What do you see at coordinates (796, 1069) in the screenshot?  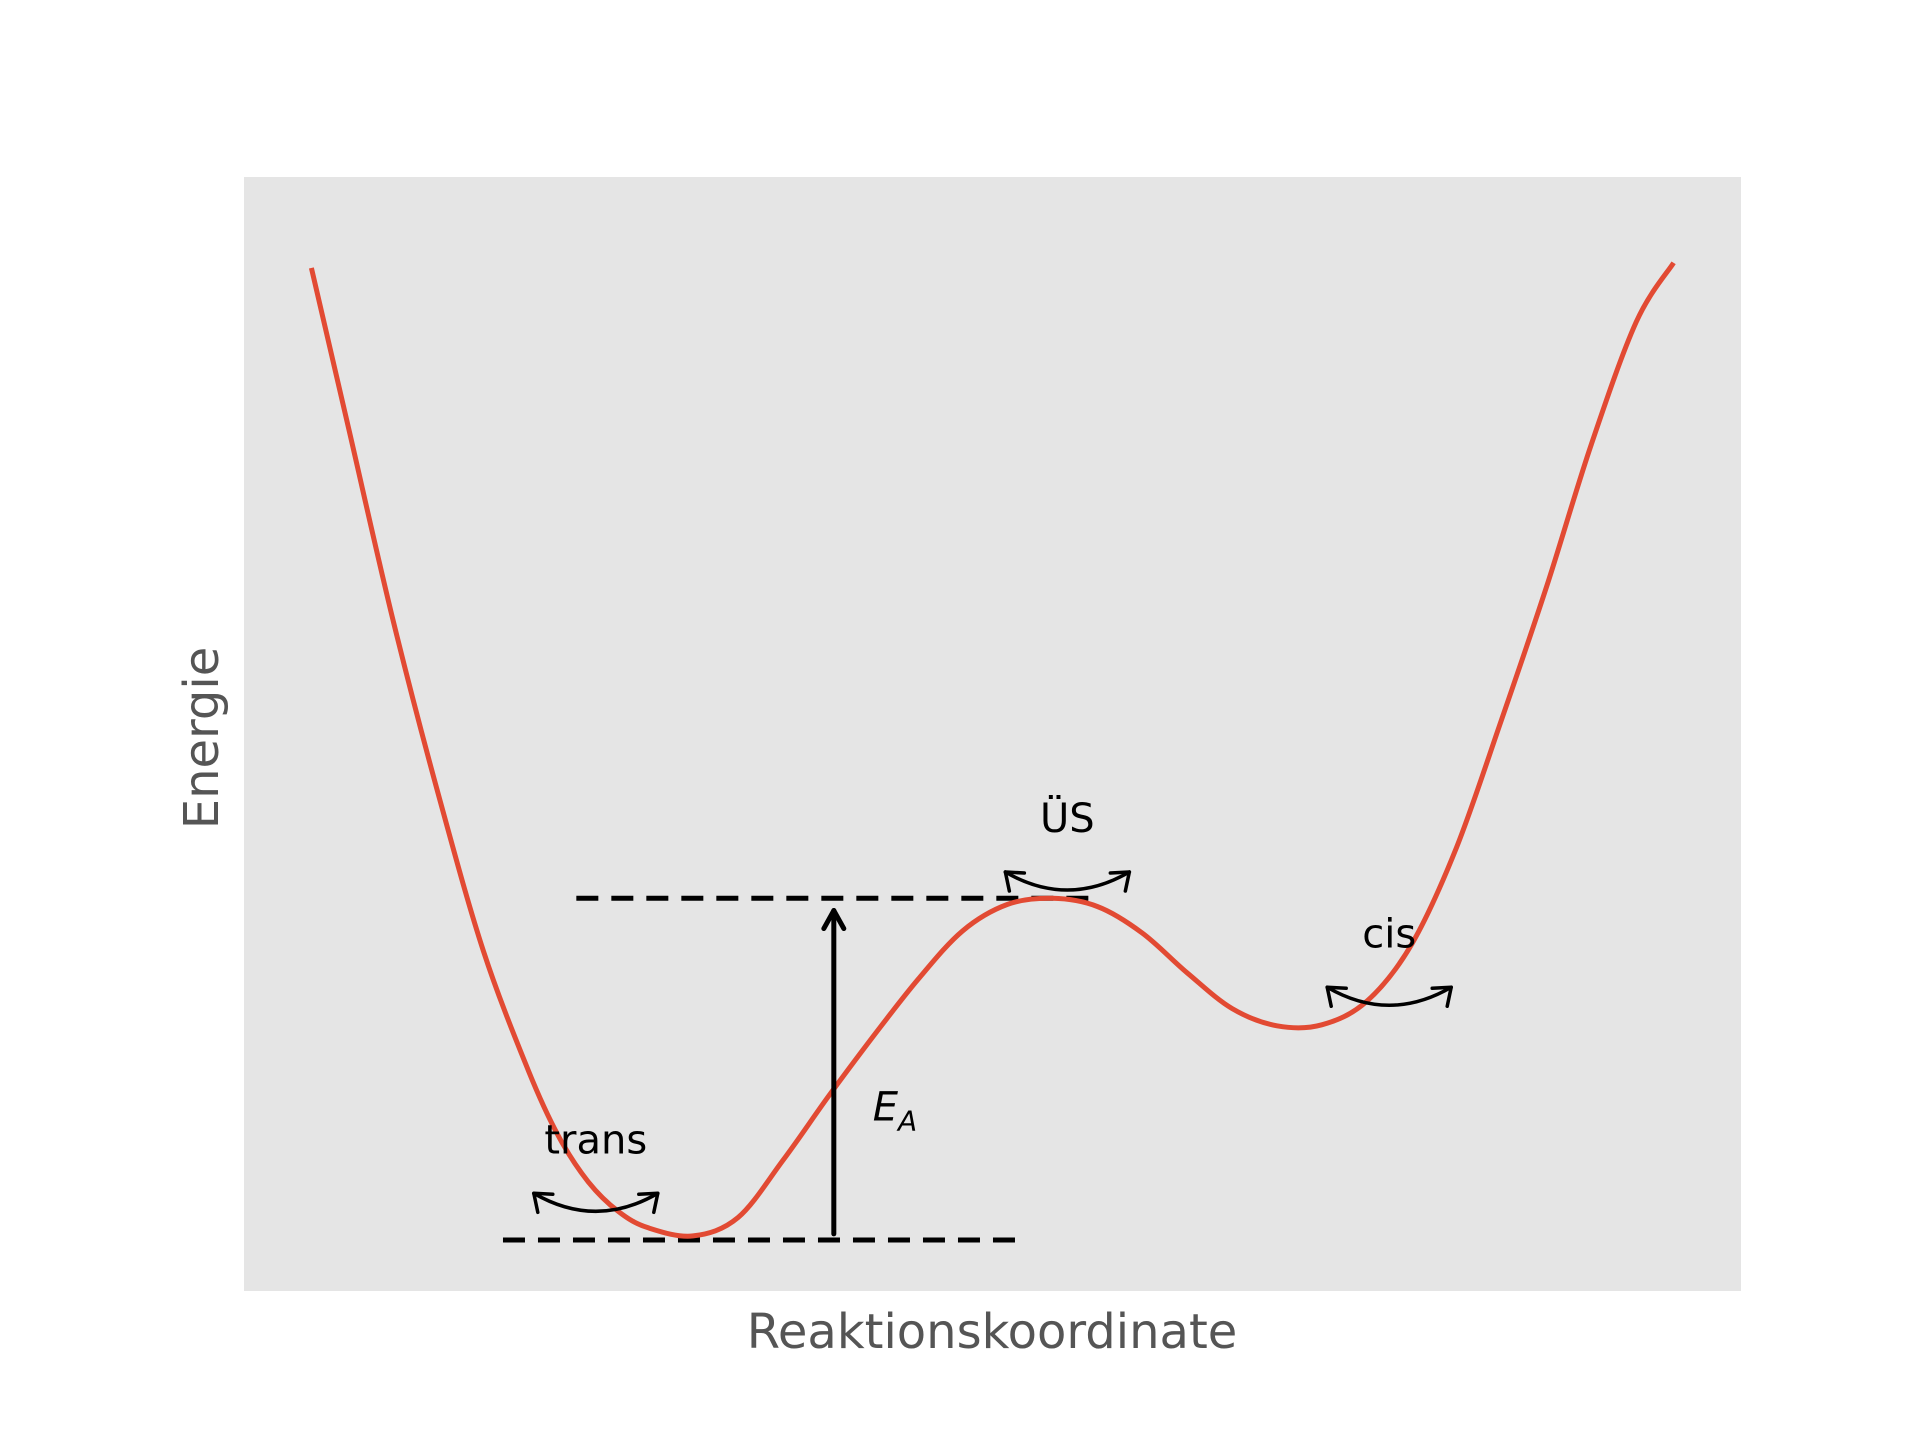 I see `reference-lines` at bounding box center [796, 1069].